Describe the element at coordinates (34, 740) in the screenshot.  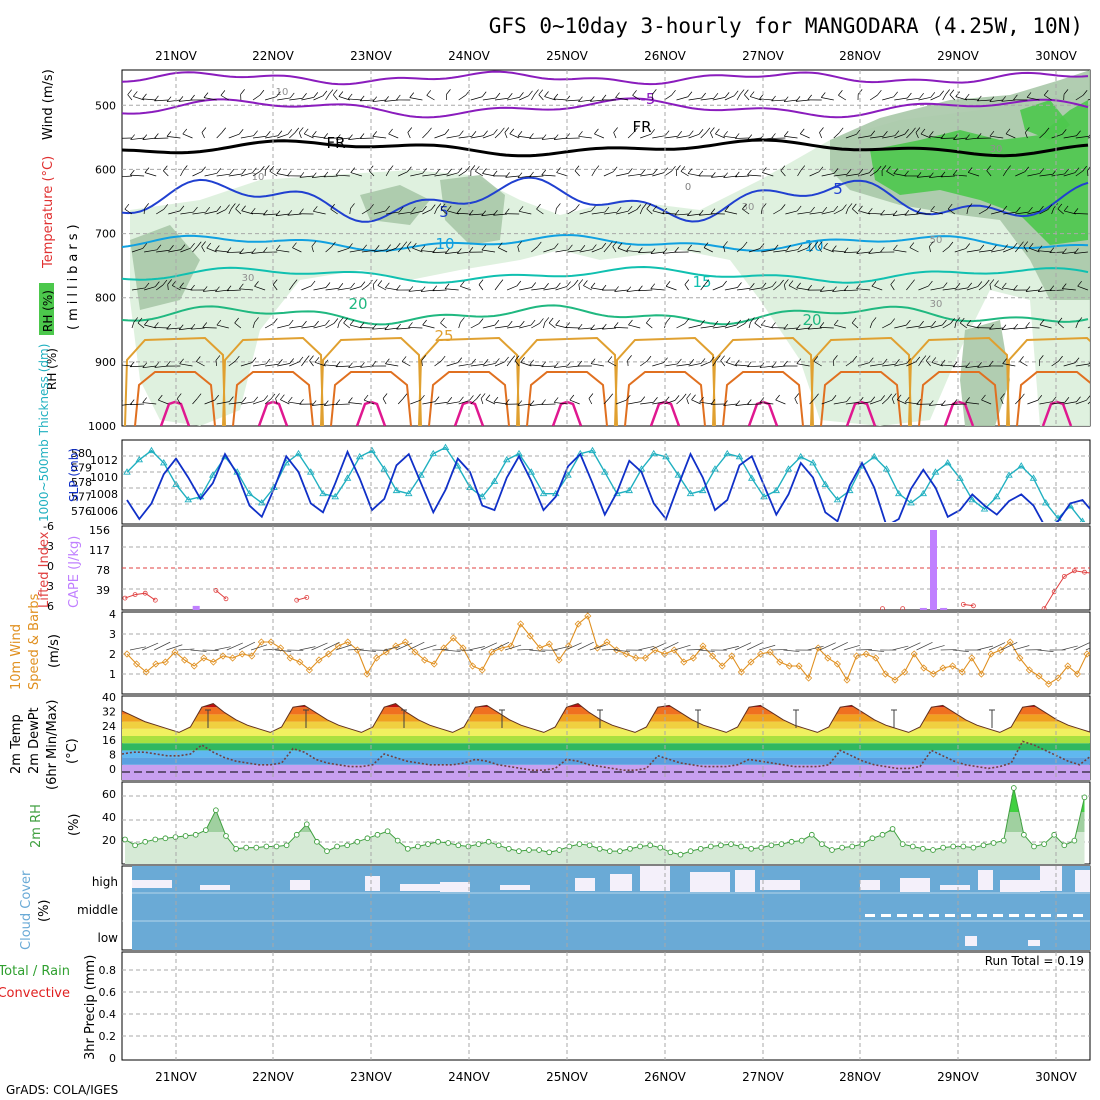
I see `ylabel-2m-dewpt: 2m DewPt` at that location.